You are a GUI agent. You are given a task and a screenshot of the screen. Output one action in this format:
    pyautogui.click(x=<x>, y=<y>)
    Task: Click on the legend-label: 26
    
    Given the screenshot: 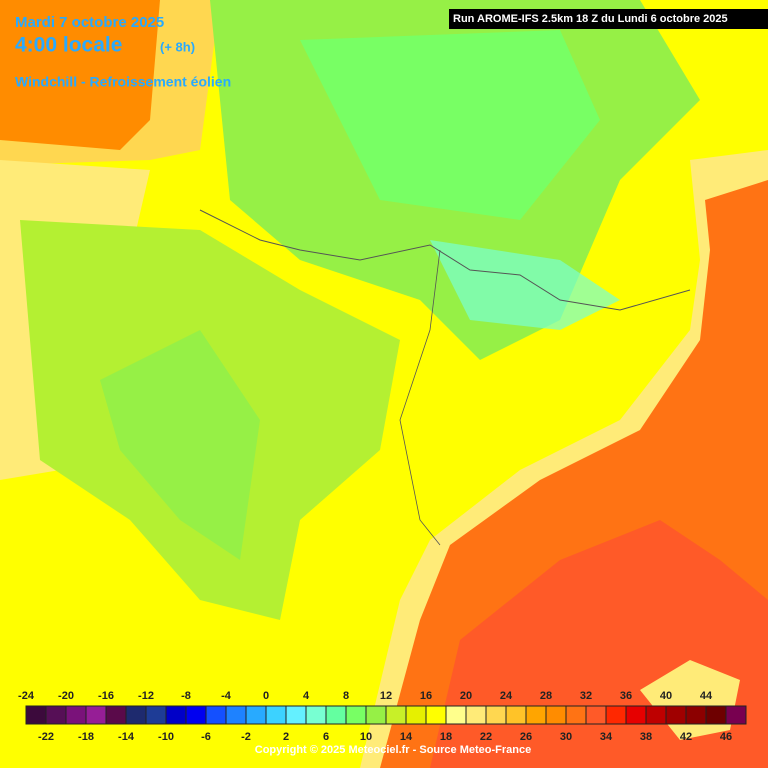 What is the action you would take?
    pyautogui.click(x=526, y=737)
    